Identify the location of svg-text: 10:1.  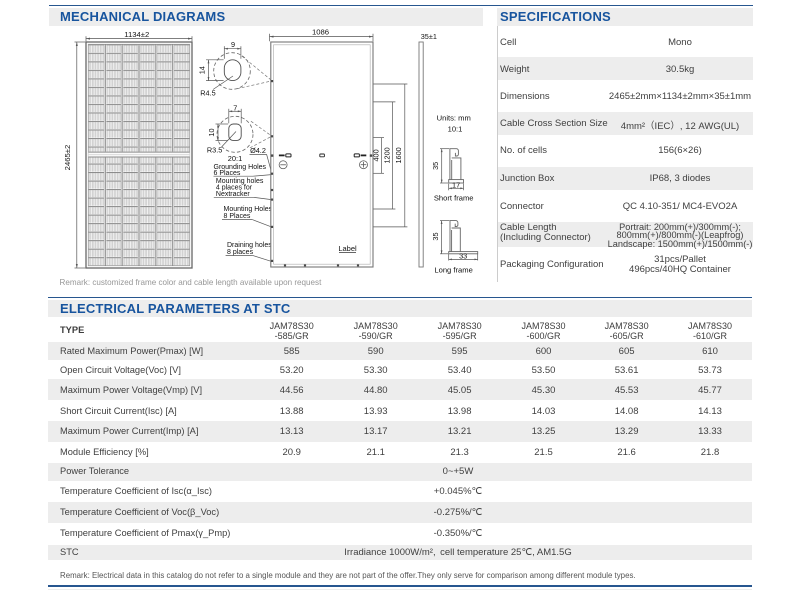
(455, 128).